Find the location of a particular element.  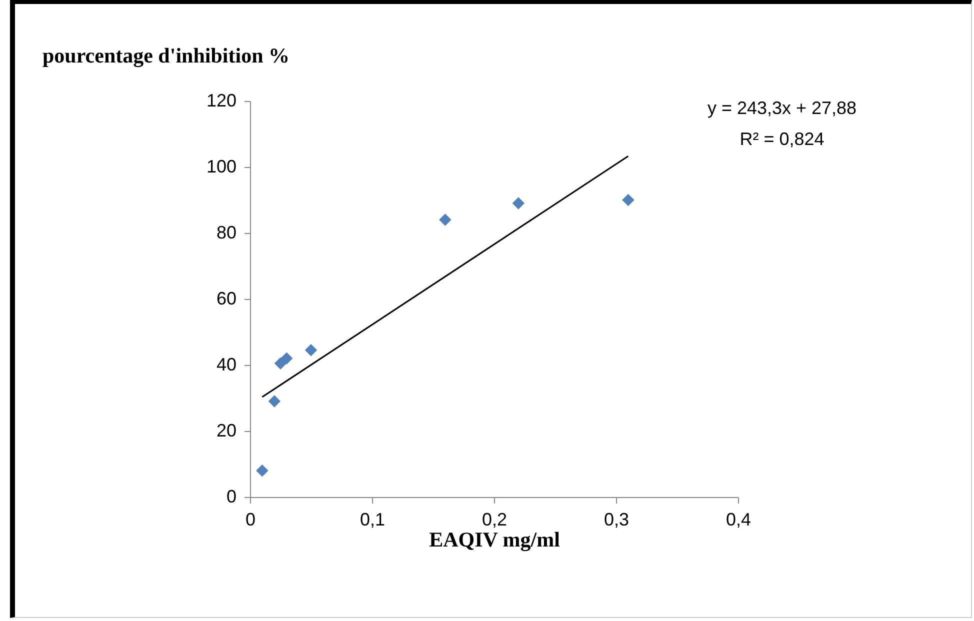

y-tick-label: 60 is located at coordinates (226, 298).